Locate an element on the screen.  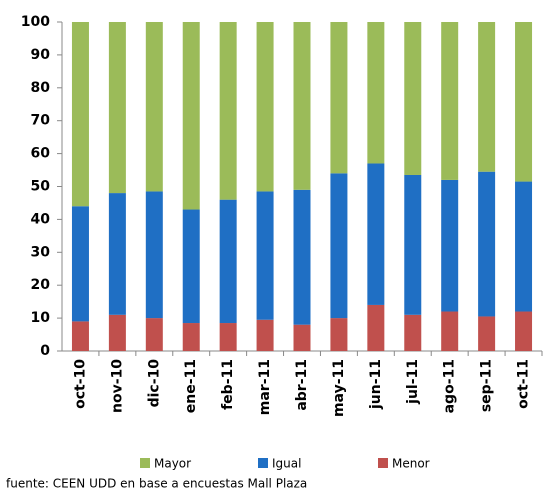
y-tick-label: 90 is located at coordinates (41, 55).